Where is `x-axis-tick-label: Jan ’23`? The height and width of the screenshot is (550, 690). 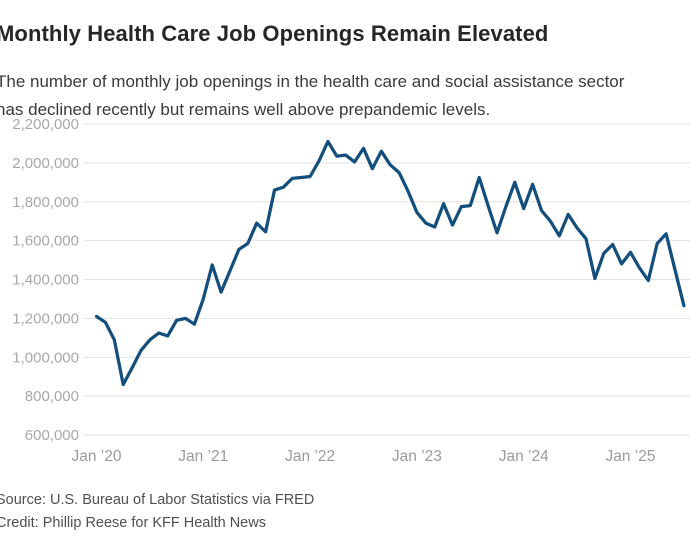 x-axis-tick-label: Jan ’23 is located at coordinates (417, 456).